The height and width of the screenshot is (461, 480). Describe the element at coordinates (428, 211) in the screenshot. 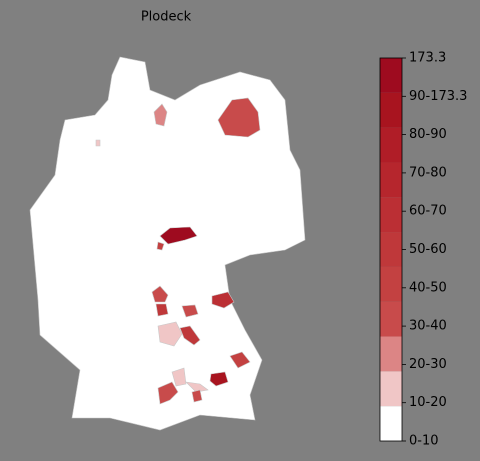

I see `colorbar-label: 60-70` at that location.